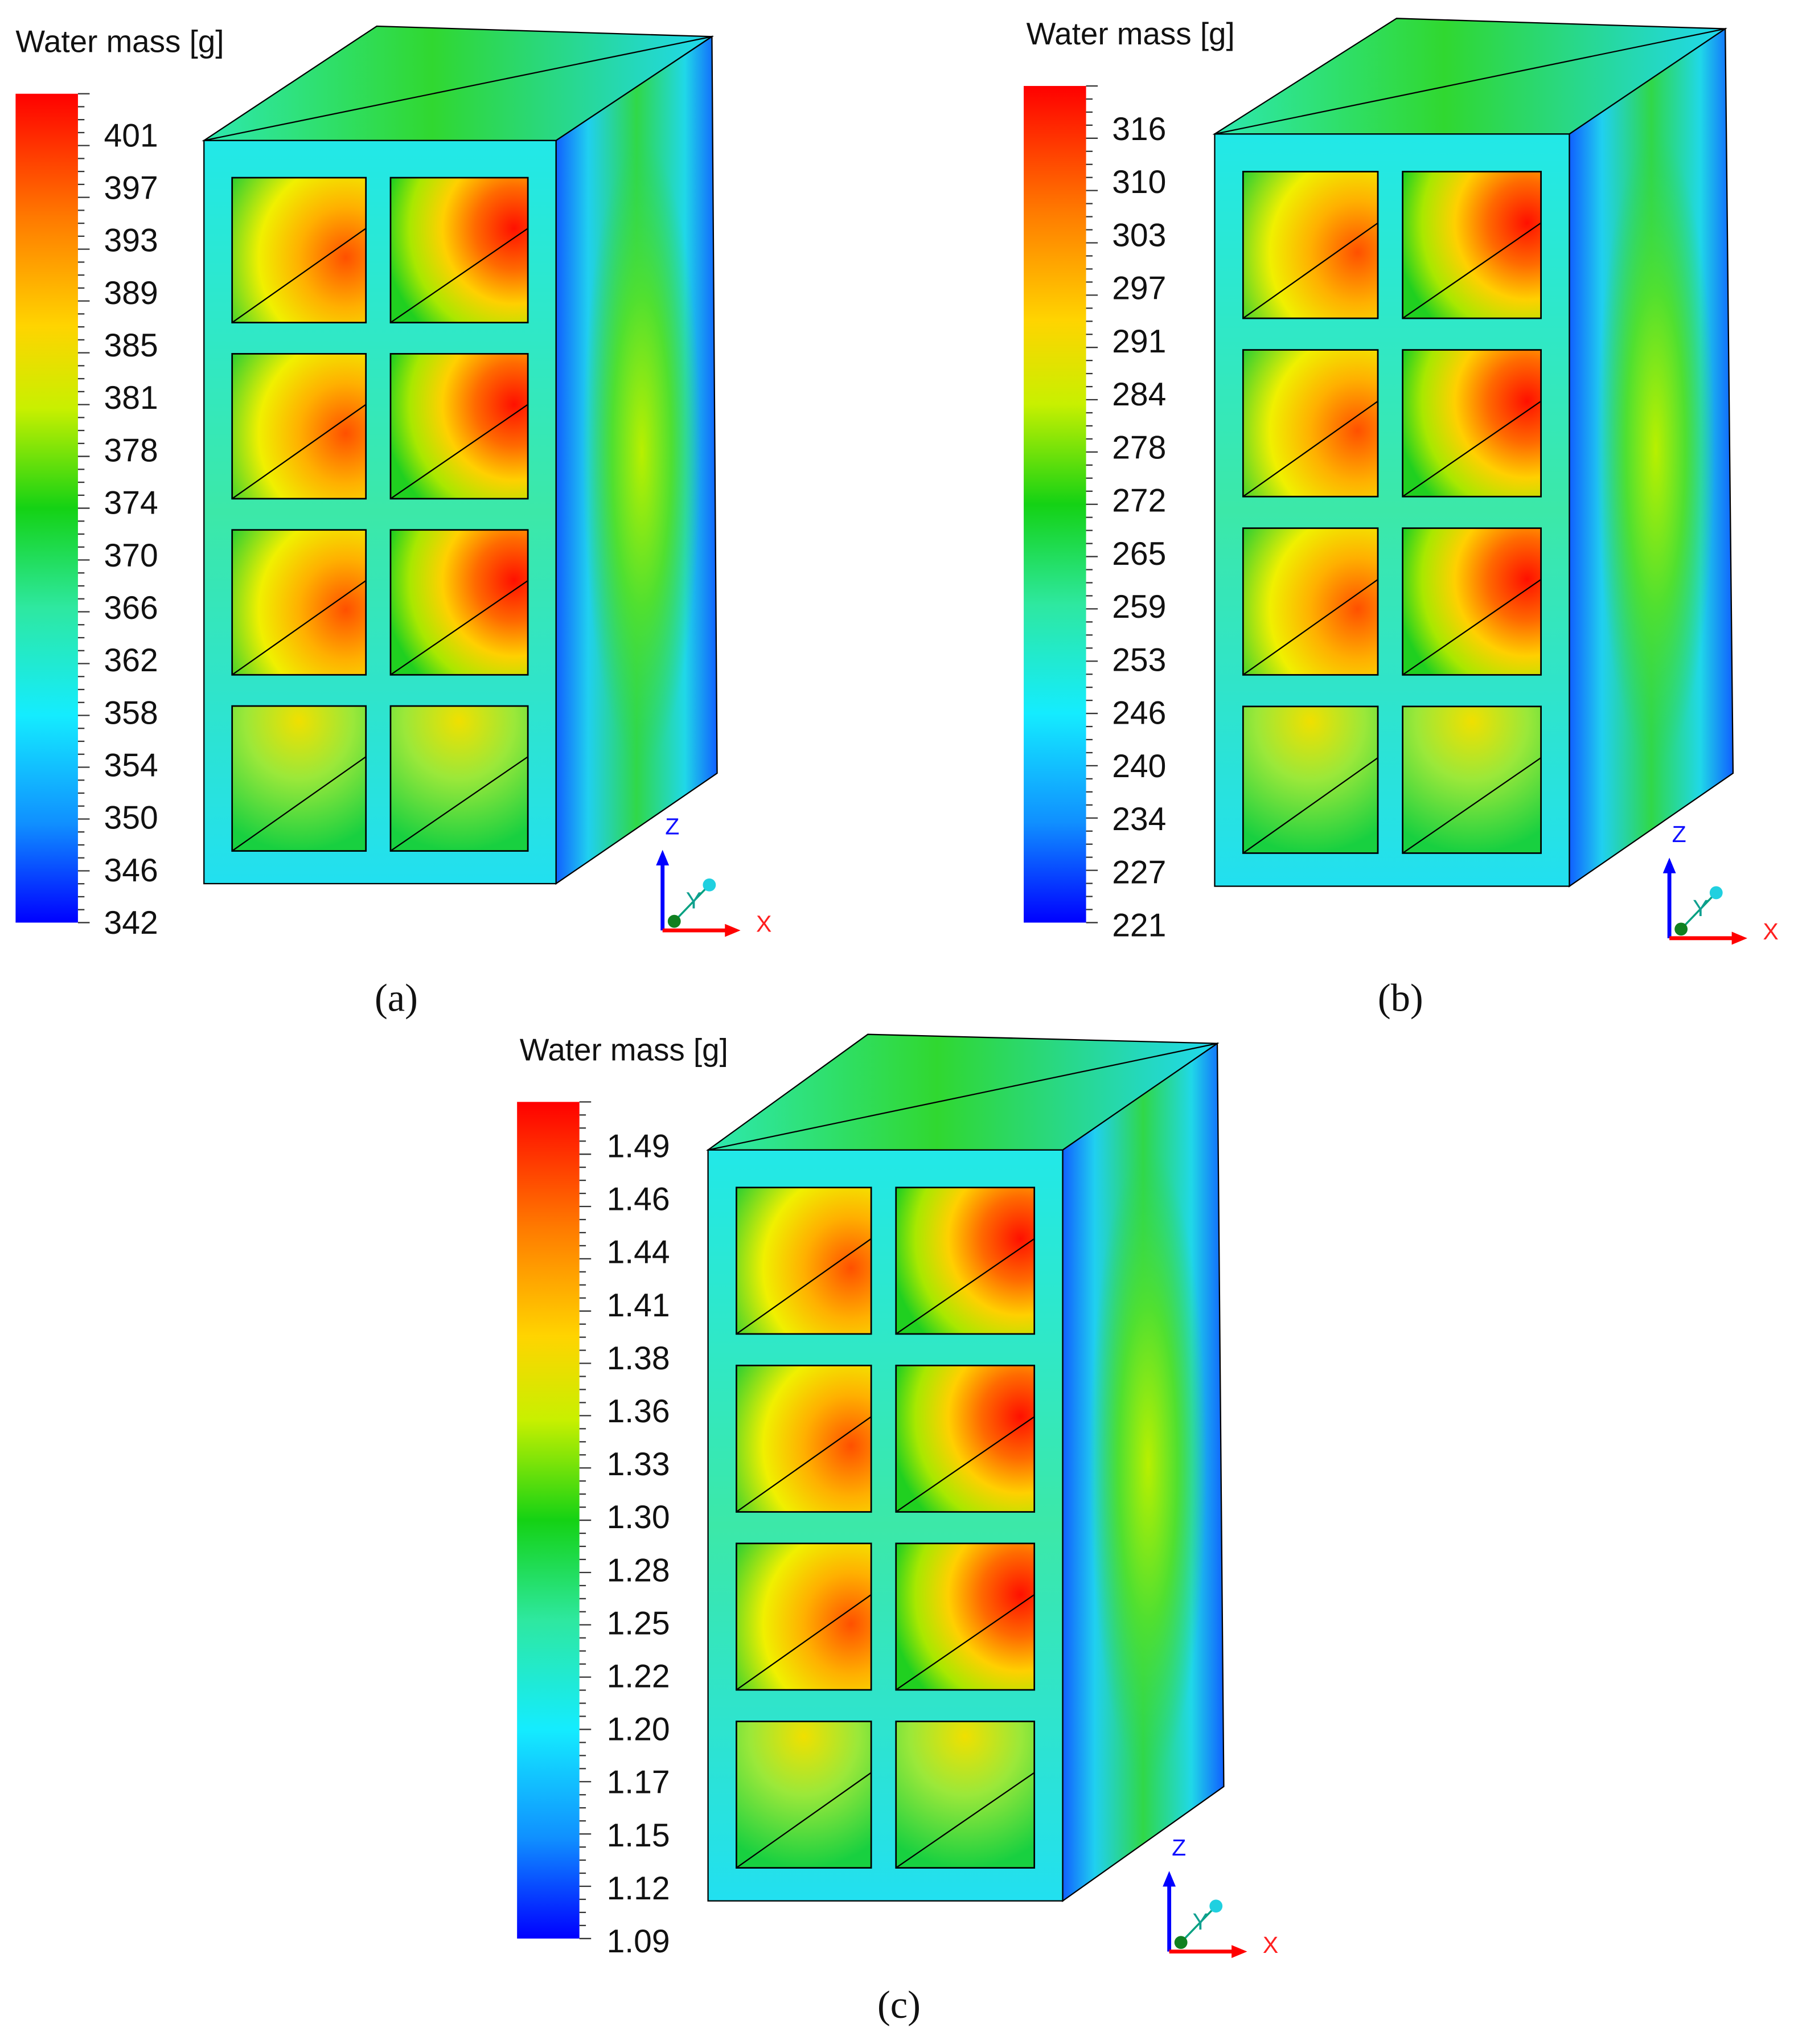  What do you see at coordinates (131, 923) in the screenshot?
I see `colorbar-tick-label: 342` at bounding box center [131, 923].